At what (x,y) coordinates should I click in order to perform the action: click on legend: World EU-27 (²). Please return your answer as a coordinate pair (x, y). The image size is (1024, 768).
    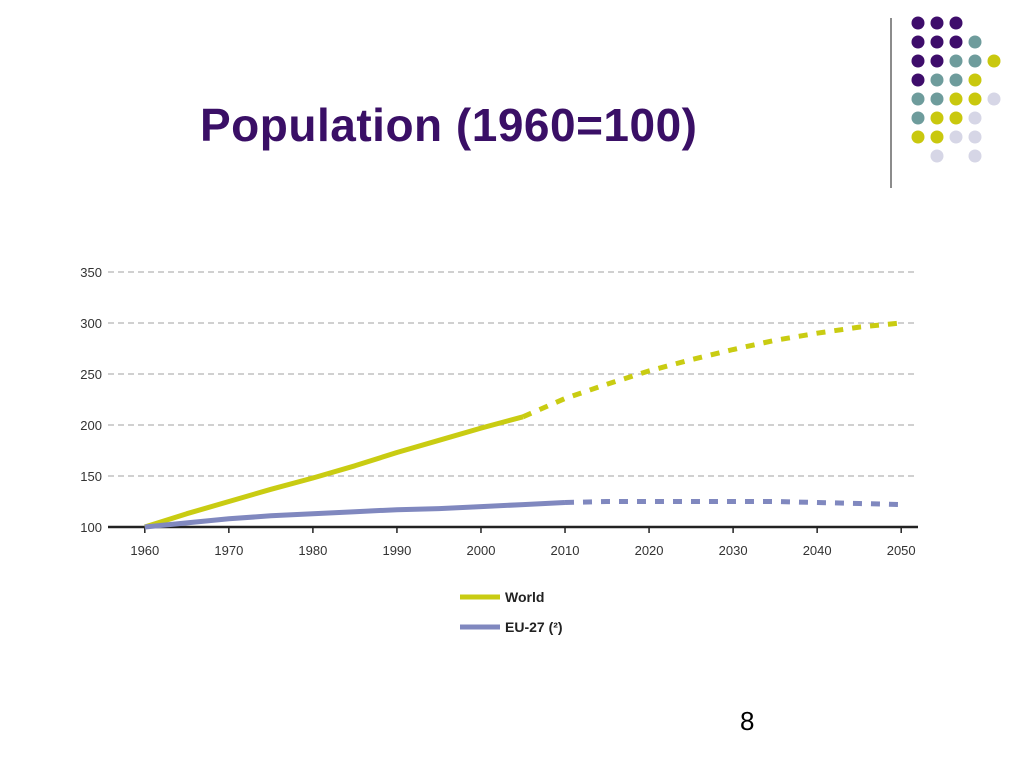
    Looking at the image, I should click on (511, 612).